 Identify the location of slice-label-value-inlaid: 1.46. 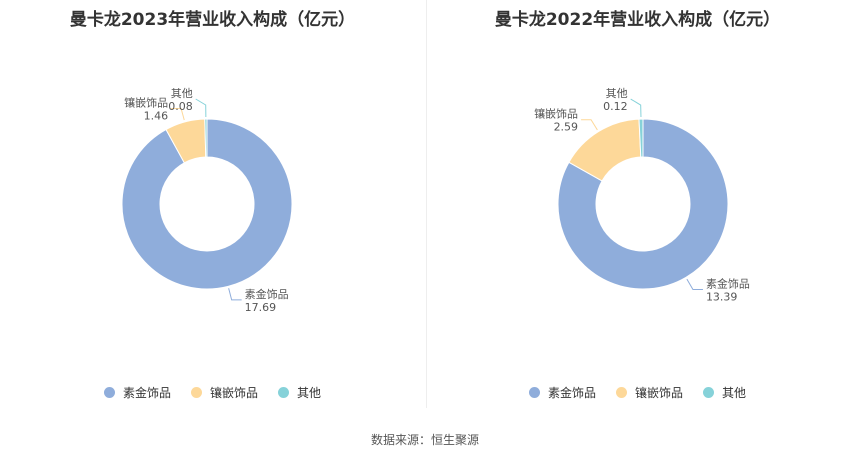
(156, 115).